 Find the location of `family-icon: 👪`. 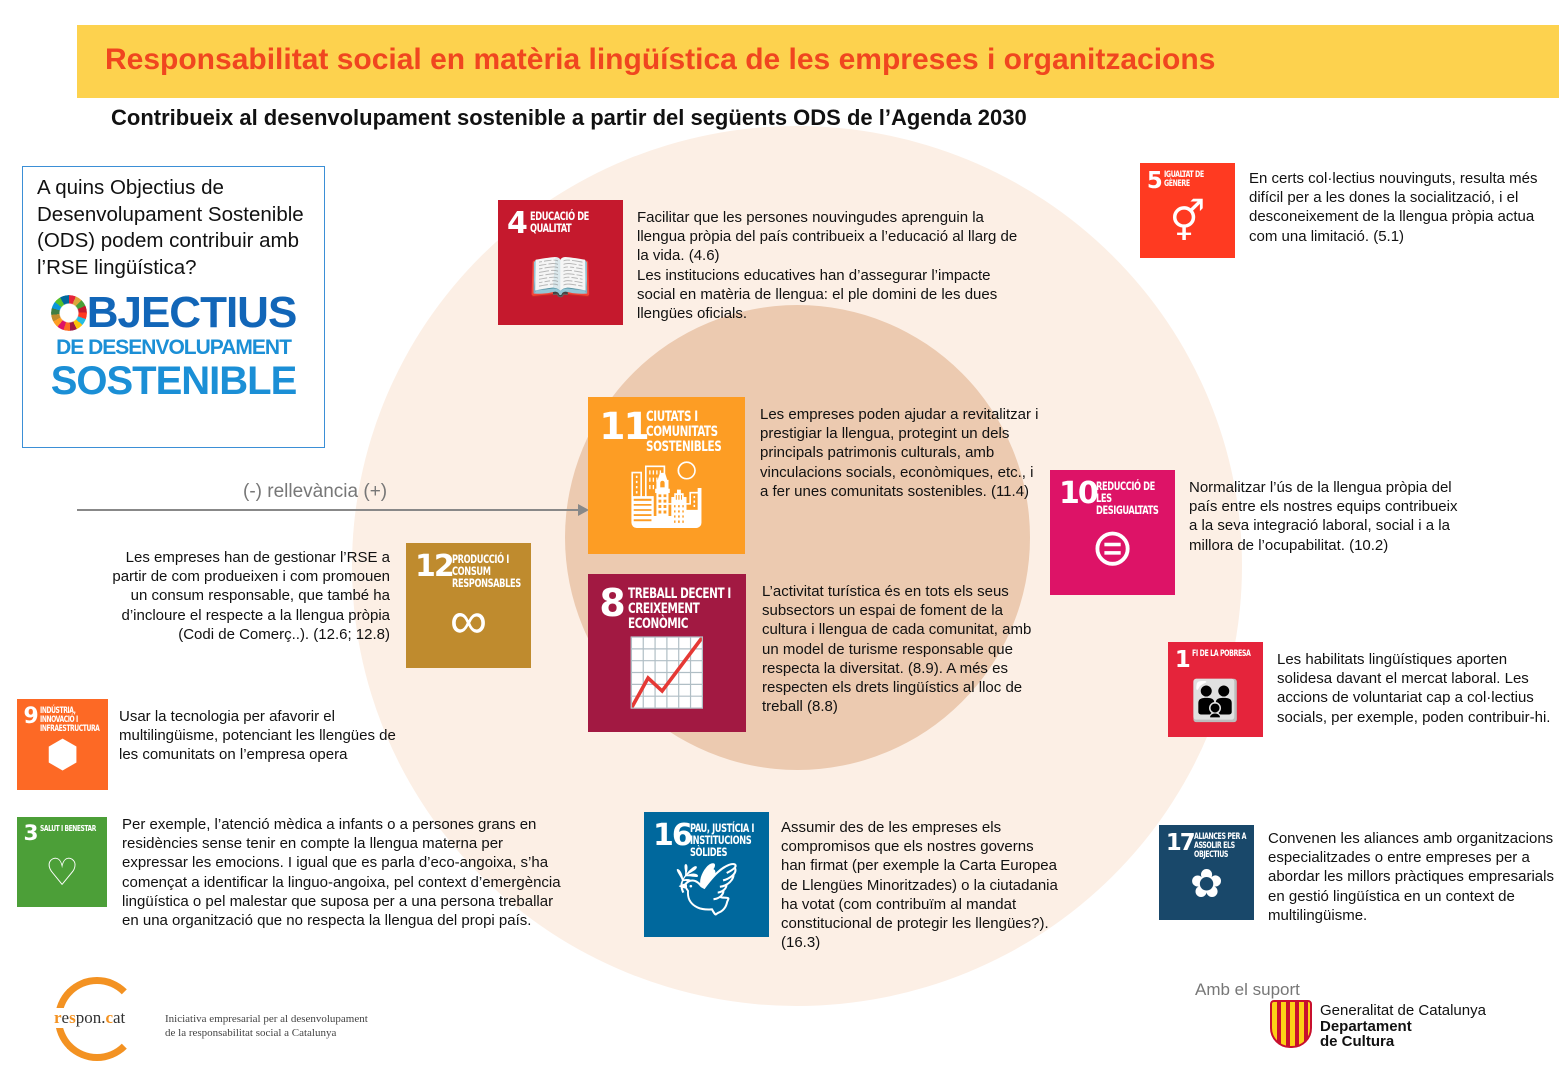

family-icon: 👪 is located at coordinates (1215, 700).